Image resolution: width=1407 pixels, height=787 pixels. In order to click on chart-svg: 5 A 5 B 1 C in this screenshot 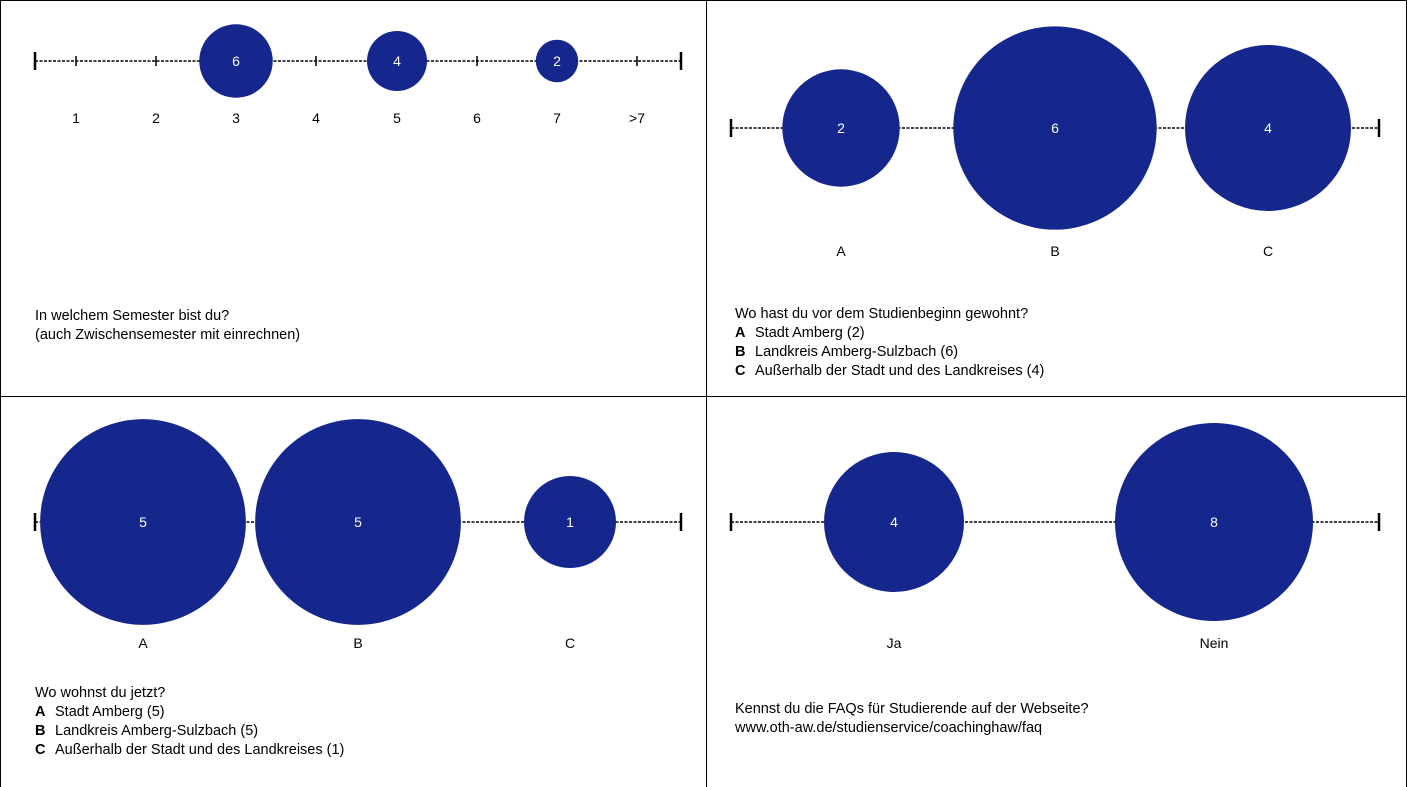, I will do `click(358, 535)`.